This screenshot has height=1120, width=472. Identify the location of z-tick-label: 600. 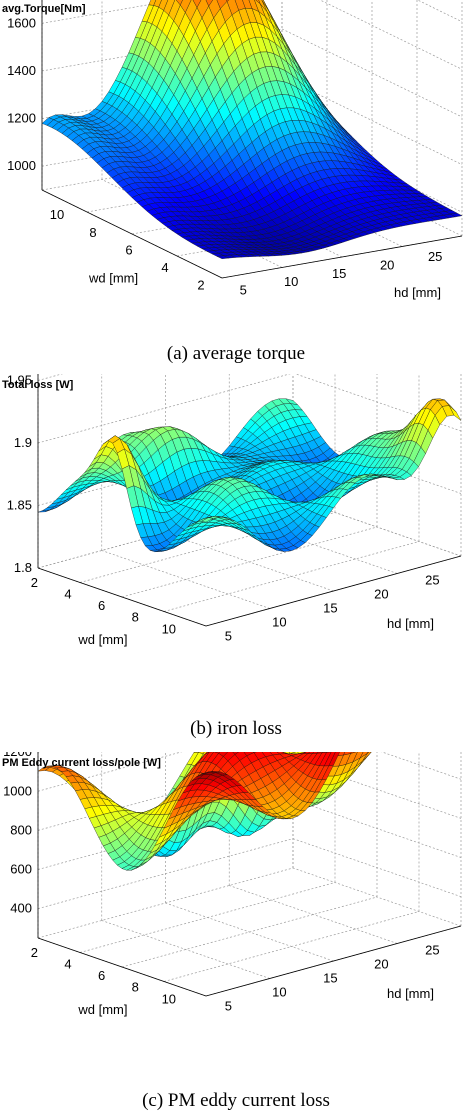
(21, 869).